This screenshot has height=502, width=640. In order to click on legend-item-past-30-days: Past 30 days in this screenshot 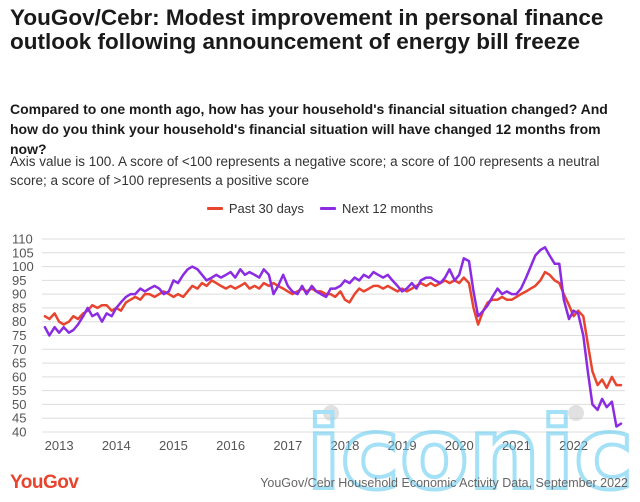, I will do `click(255, 208)`.